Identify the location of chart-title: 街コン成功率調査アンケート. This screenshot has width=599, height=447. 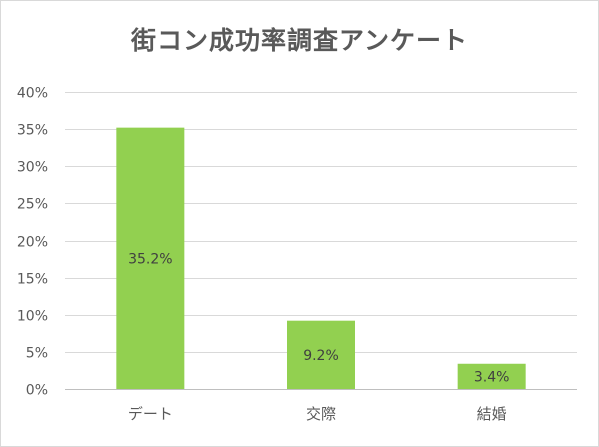
(299, 40).